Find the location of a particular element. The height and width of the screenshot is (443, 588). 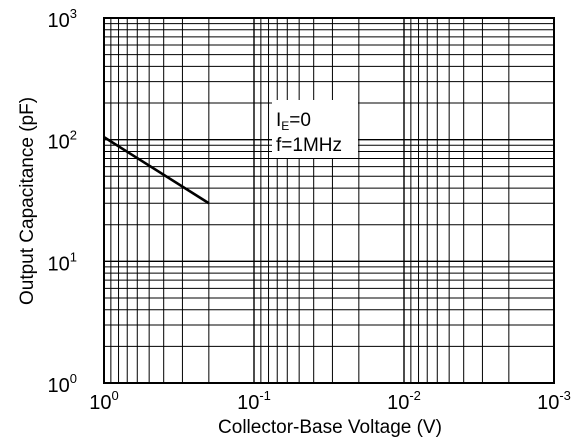

capacitance-curve is located at coordinates (156, 170).